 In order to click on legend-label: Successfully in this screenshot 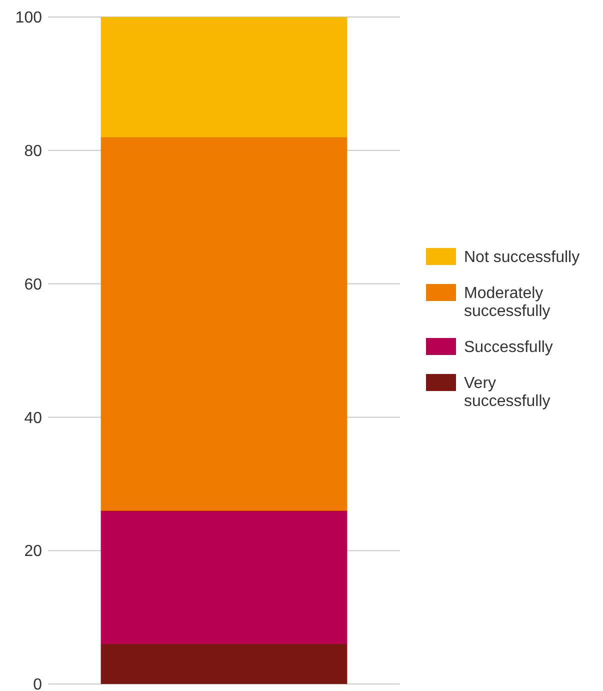, I will do `click(508, 347)`.